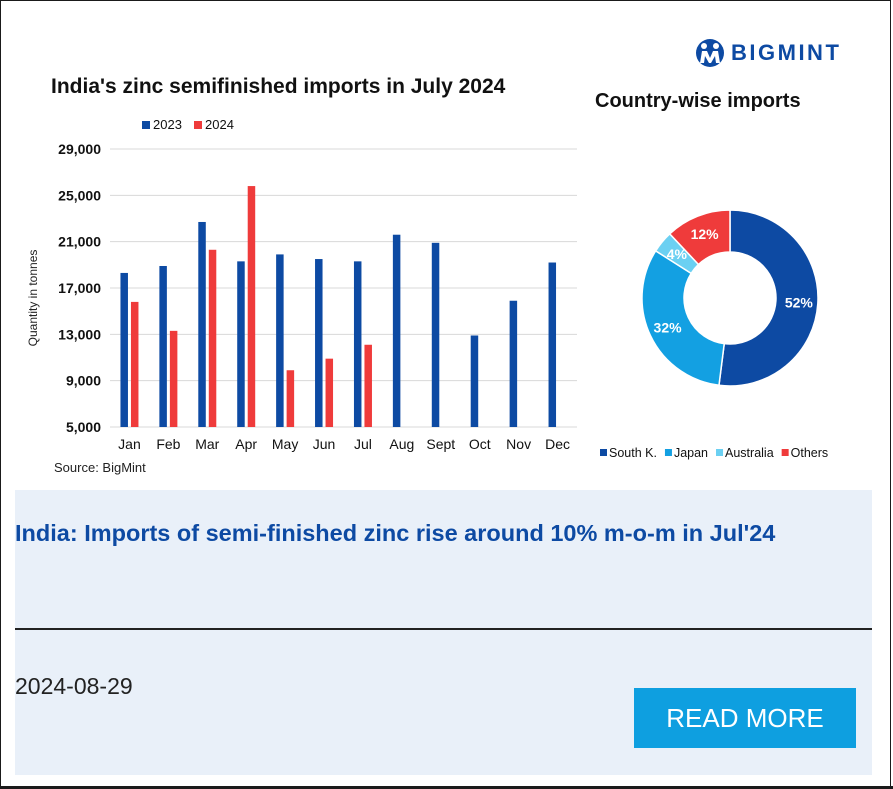  I want to click on donut-value-label: 4%, so click(677, 254).